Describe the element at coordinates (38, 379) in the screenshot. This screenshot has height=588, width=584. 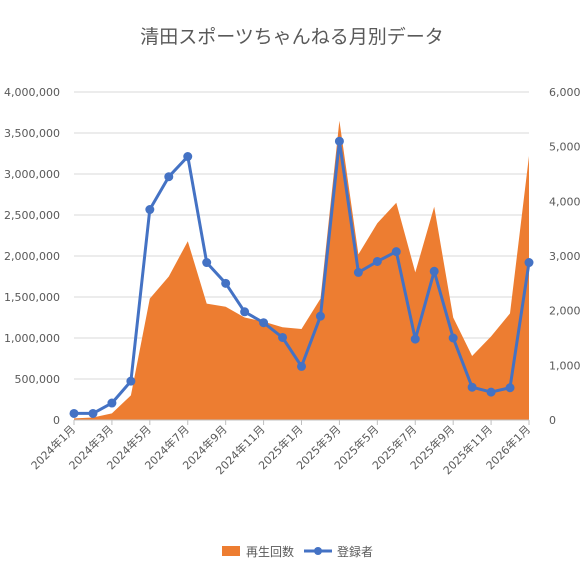
I see `y-left-tick-label: 500,000` at that location.